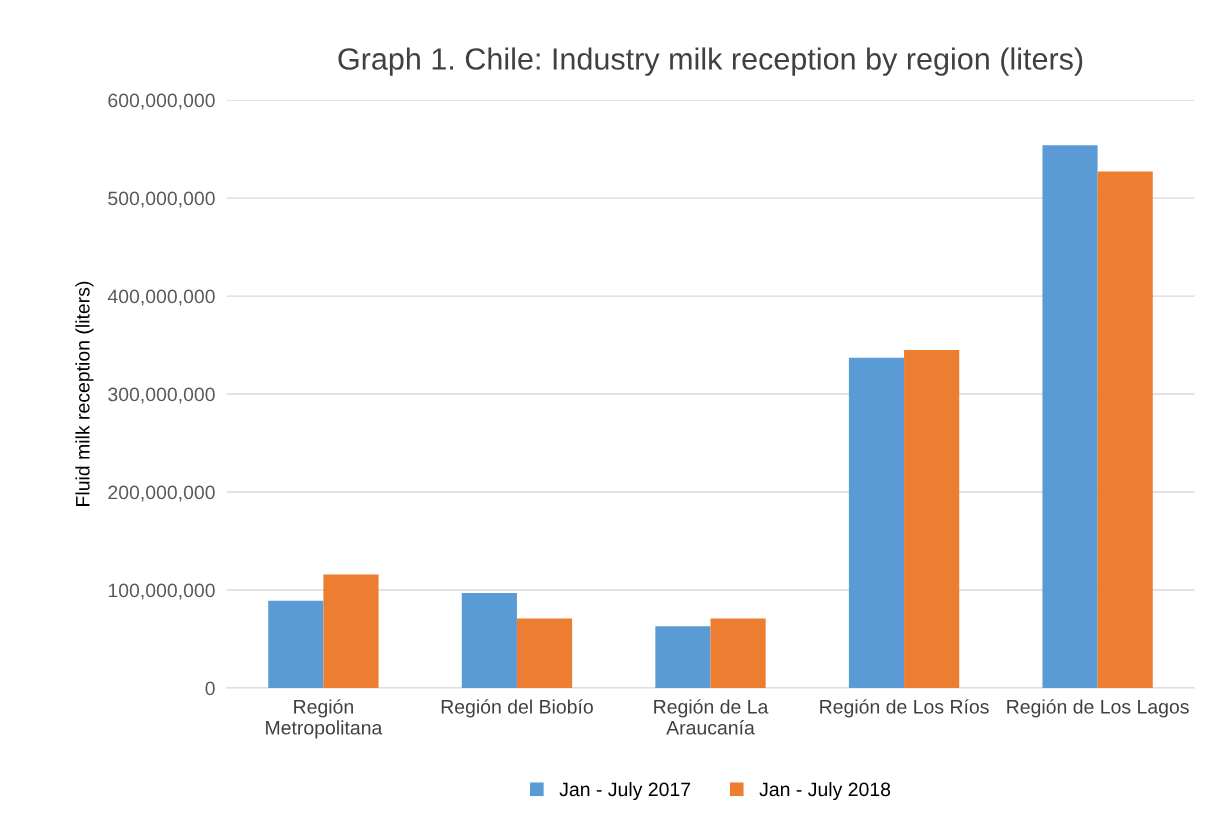 This screenshot has width=1225, height=834. I want to click on x-tick-label: Región de Los Ríos, so click(904, 708).